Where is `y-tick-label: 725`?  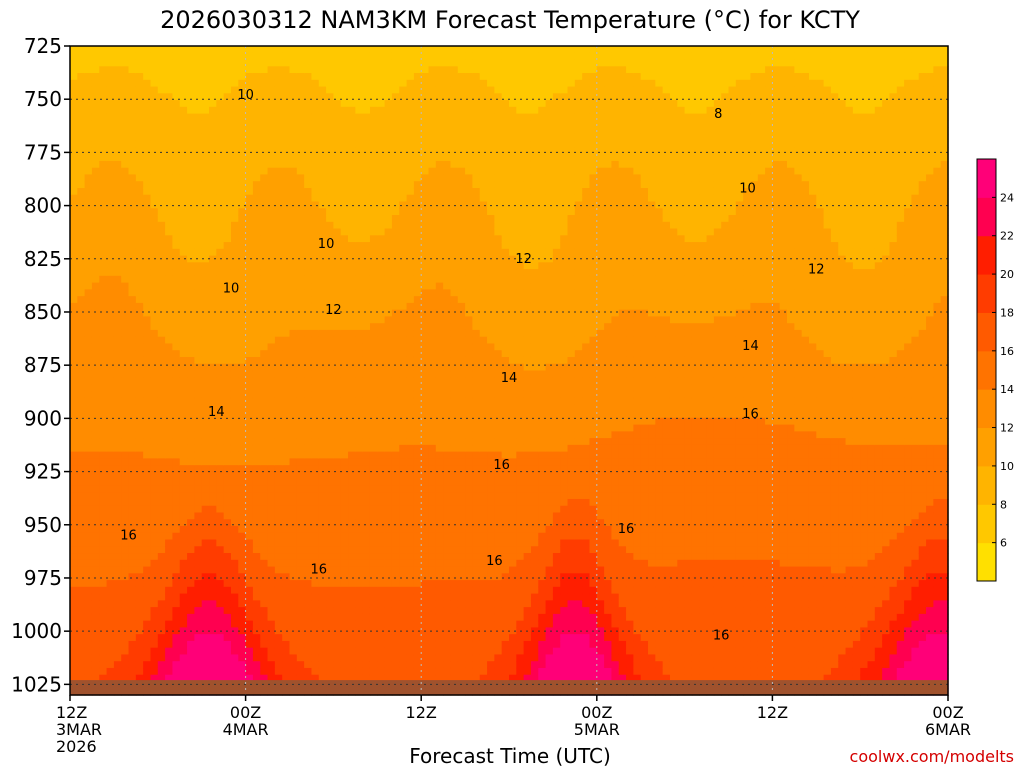
y-tick-label: 725 is located at coordinates (43, 46).